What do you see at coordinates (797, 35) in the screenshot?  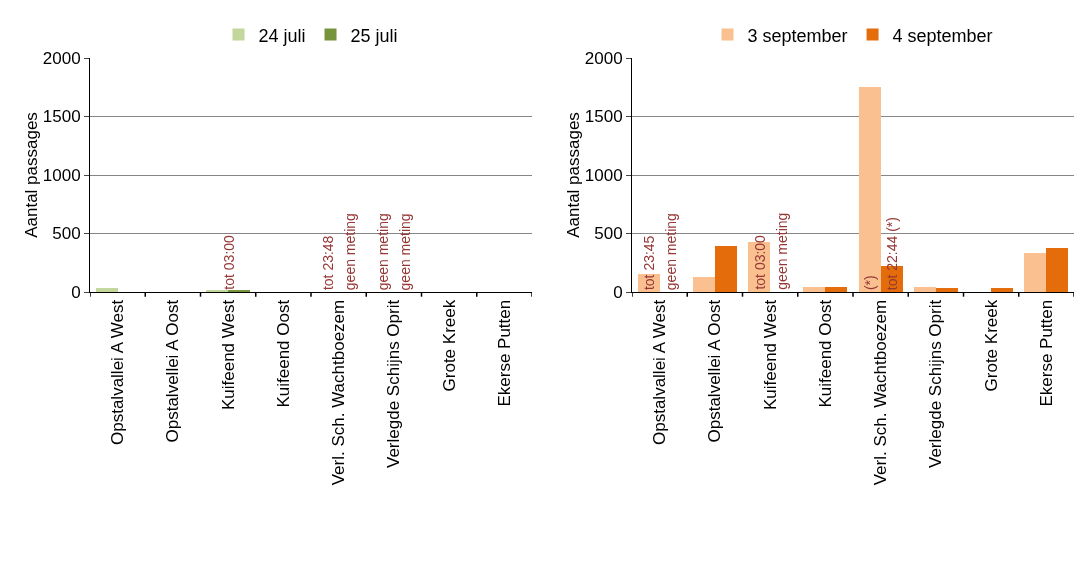 I see `legend-label: 3 september` at bounding box center [797, 35].